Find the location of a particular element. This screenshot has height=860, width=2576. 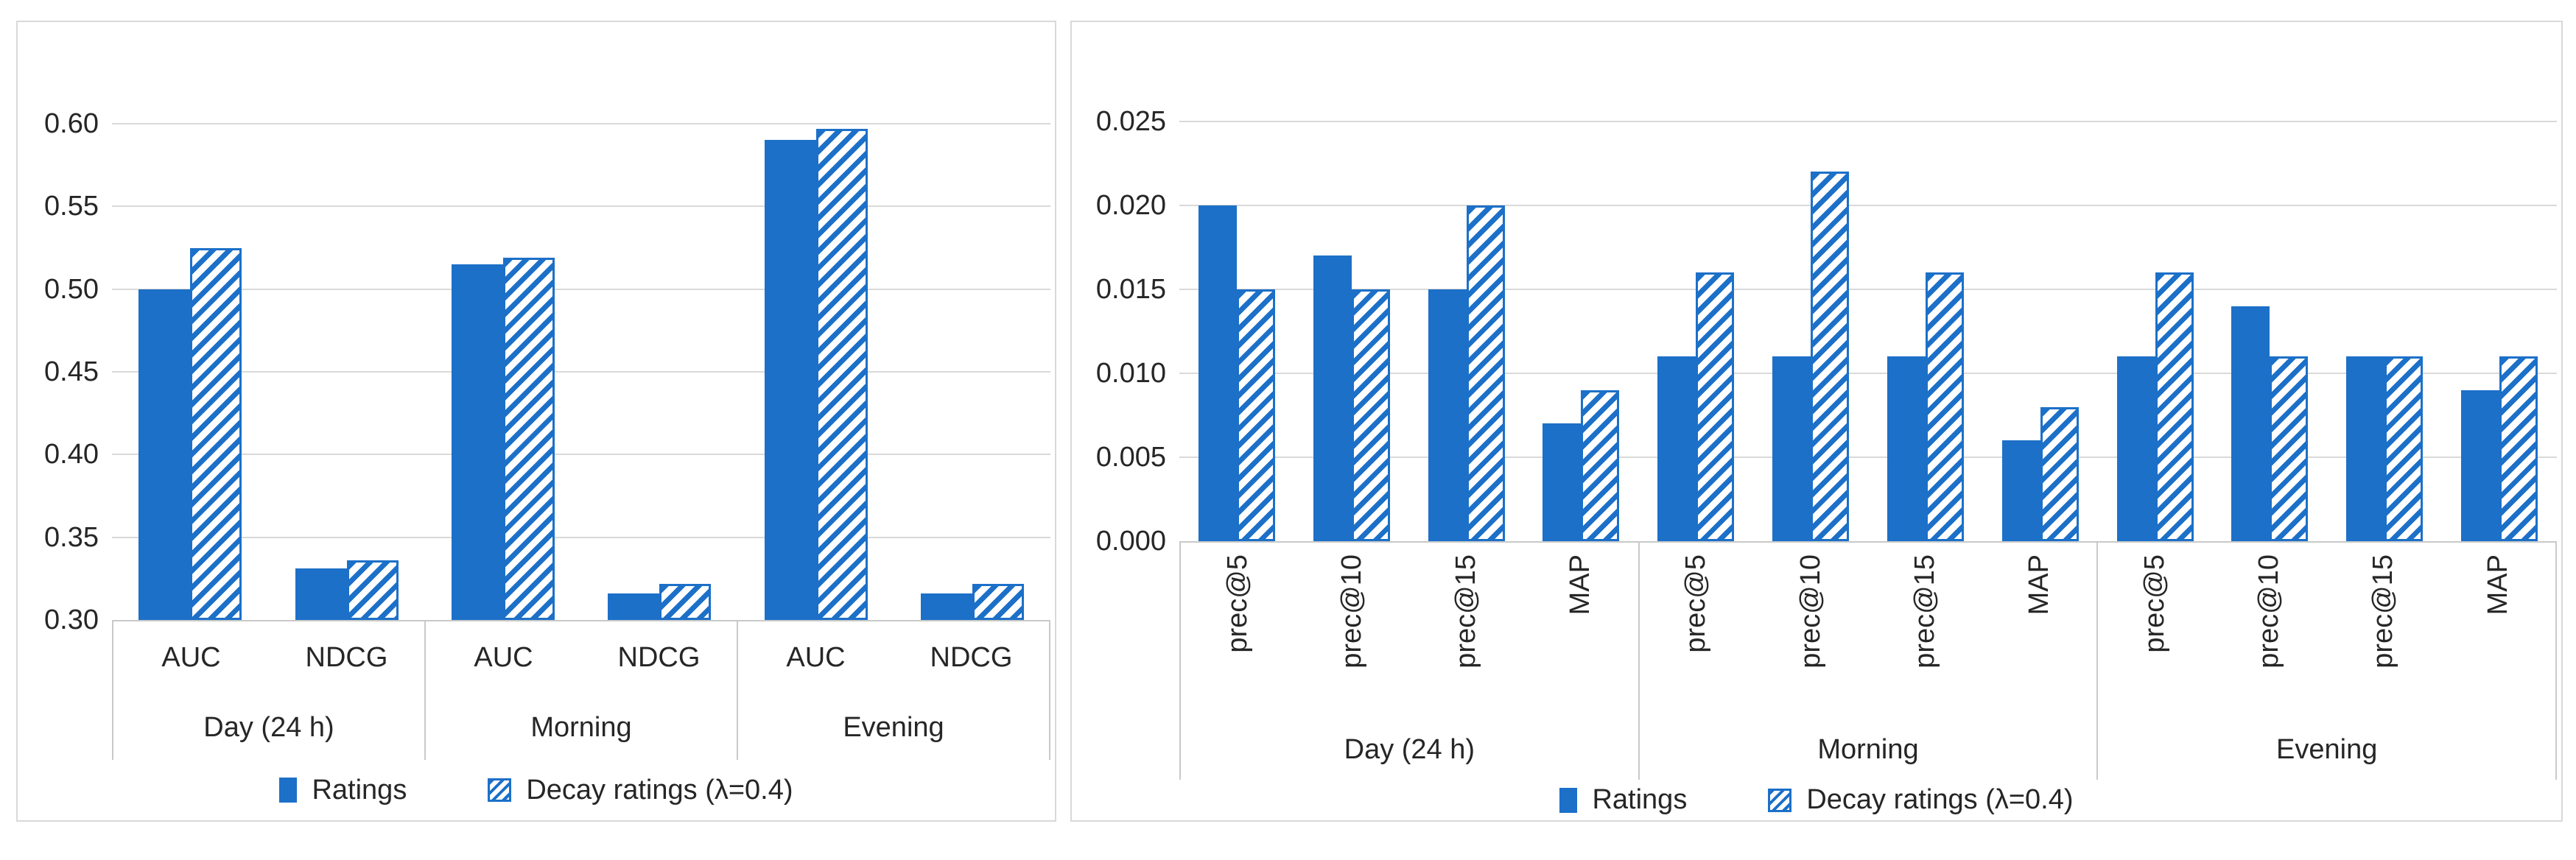

bar-cell-morning-auc is located at coordinates (503, 321).